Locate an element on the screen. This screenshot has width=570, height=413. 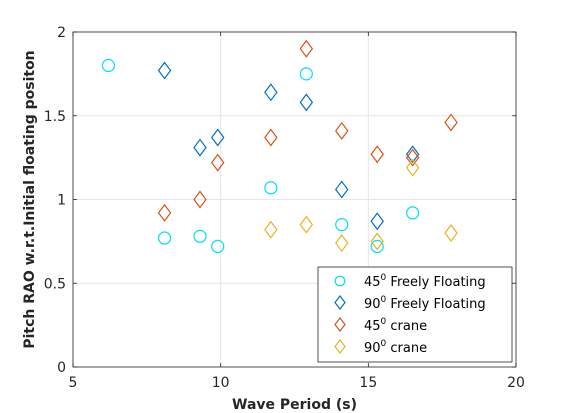
x-tick-label: 10 is located at coordinates (221, 383).